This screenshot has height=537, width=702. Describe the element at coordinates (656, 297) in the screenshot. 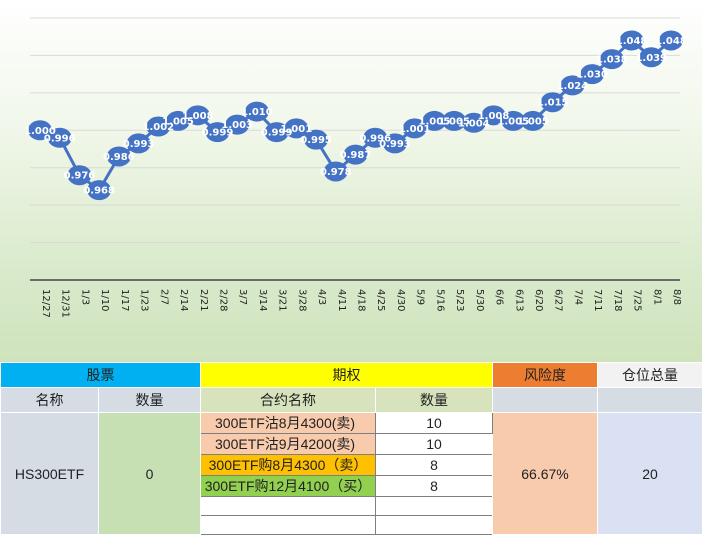

I see `x-tick-label: 8/1` at that location.